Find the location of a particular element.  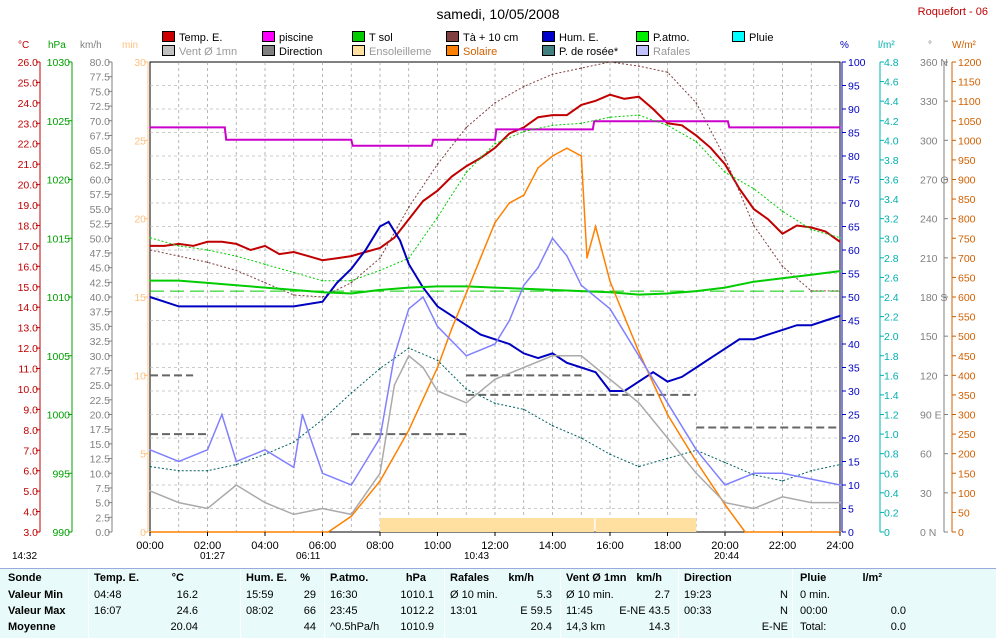

pressure-tick-label: 995 is located at coordinates (61, 474).